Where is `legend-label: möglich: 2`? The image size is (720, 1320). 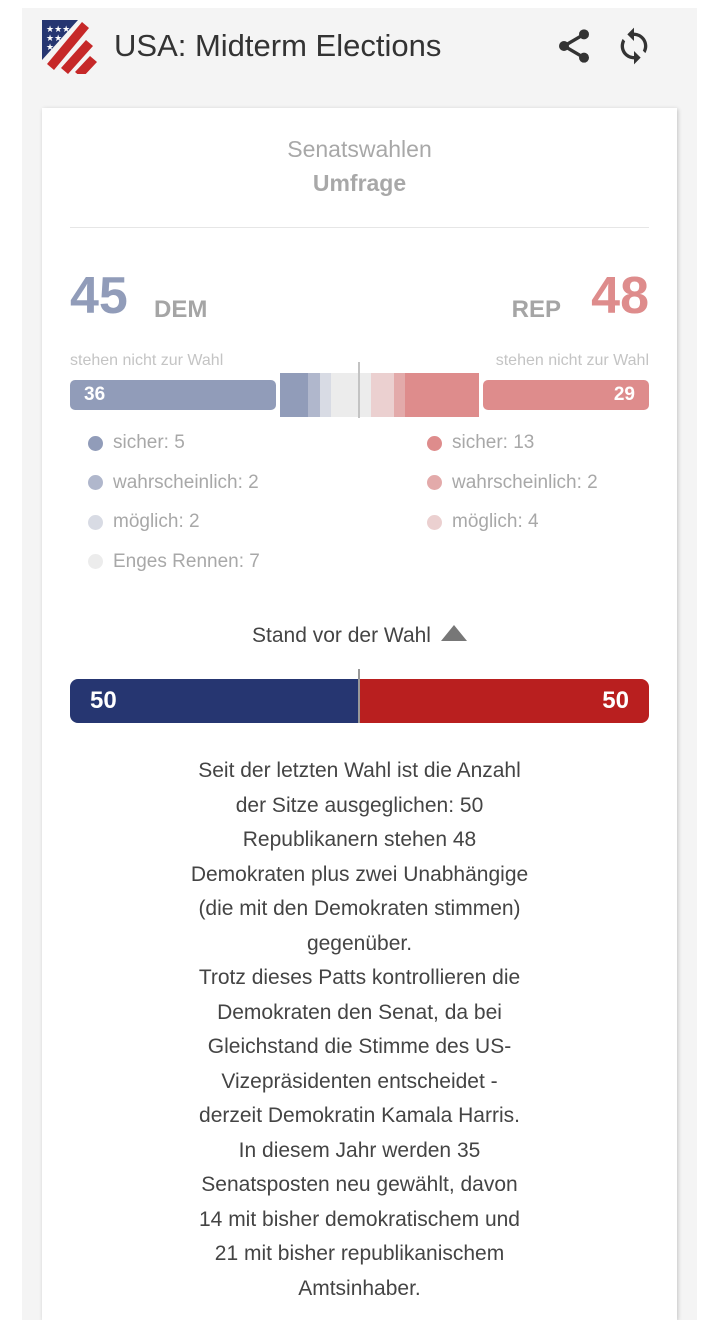 legend-label: möglich: 2 is located at coordinates (156, 521).